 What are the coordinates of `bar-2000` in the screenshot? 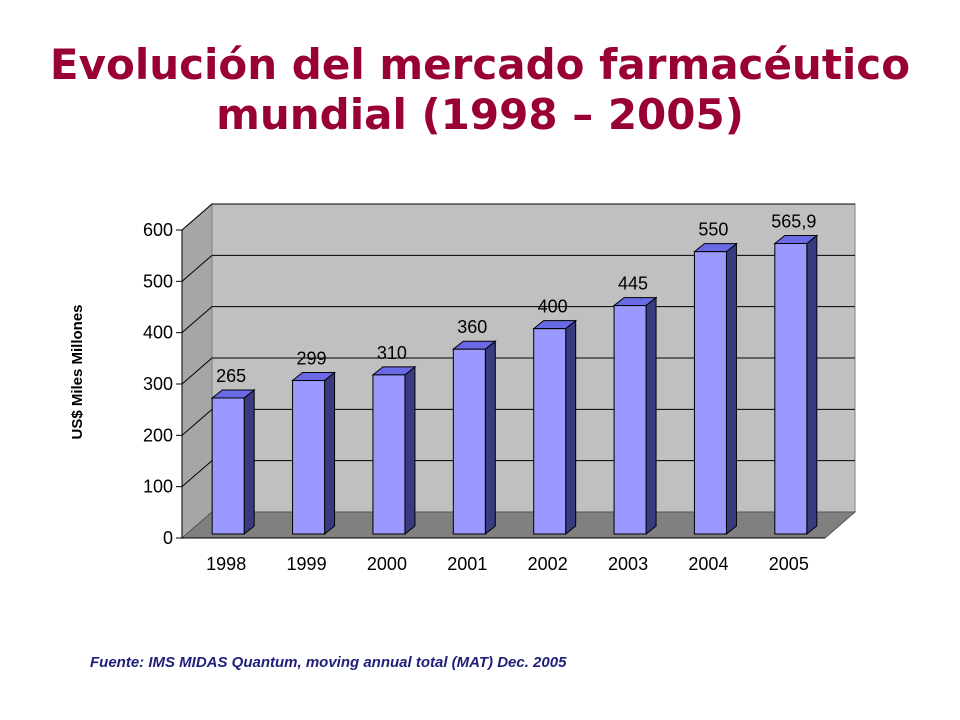 It's located at (394, 450).